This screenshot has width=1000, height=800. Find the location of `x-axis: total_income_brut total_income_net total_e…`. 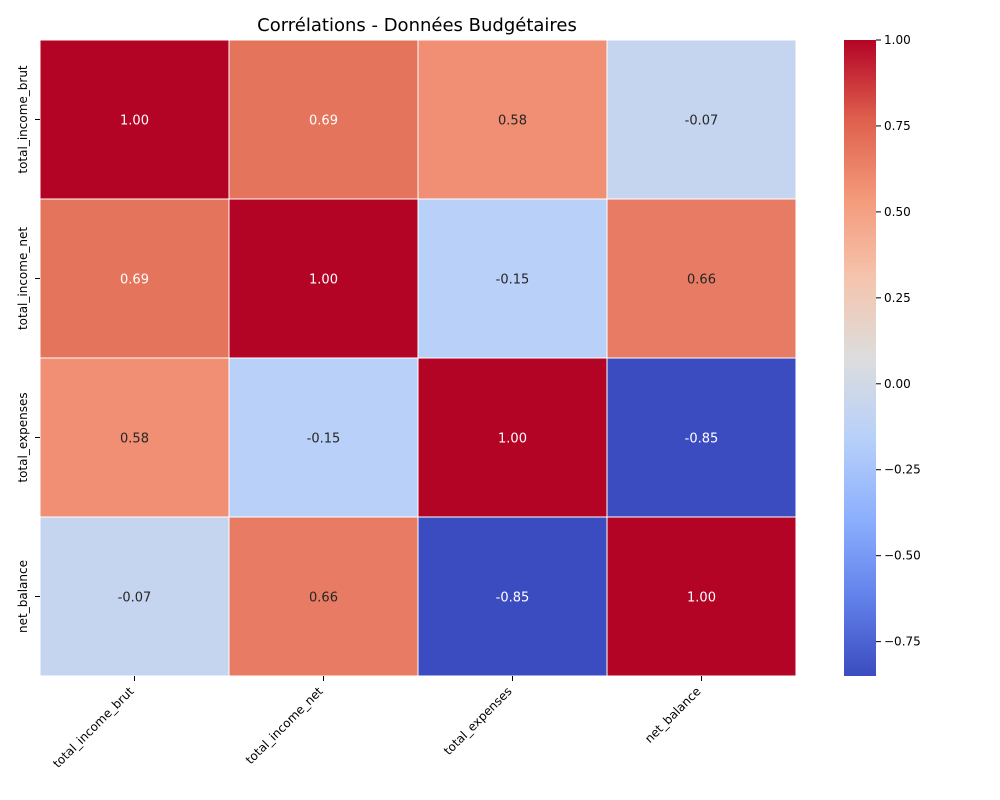

x-axis: total_income_brut total_income_net total_e… is located at coordinates (377, 723).